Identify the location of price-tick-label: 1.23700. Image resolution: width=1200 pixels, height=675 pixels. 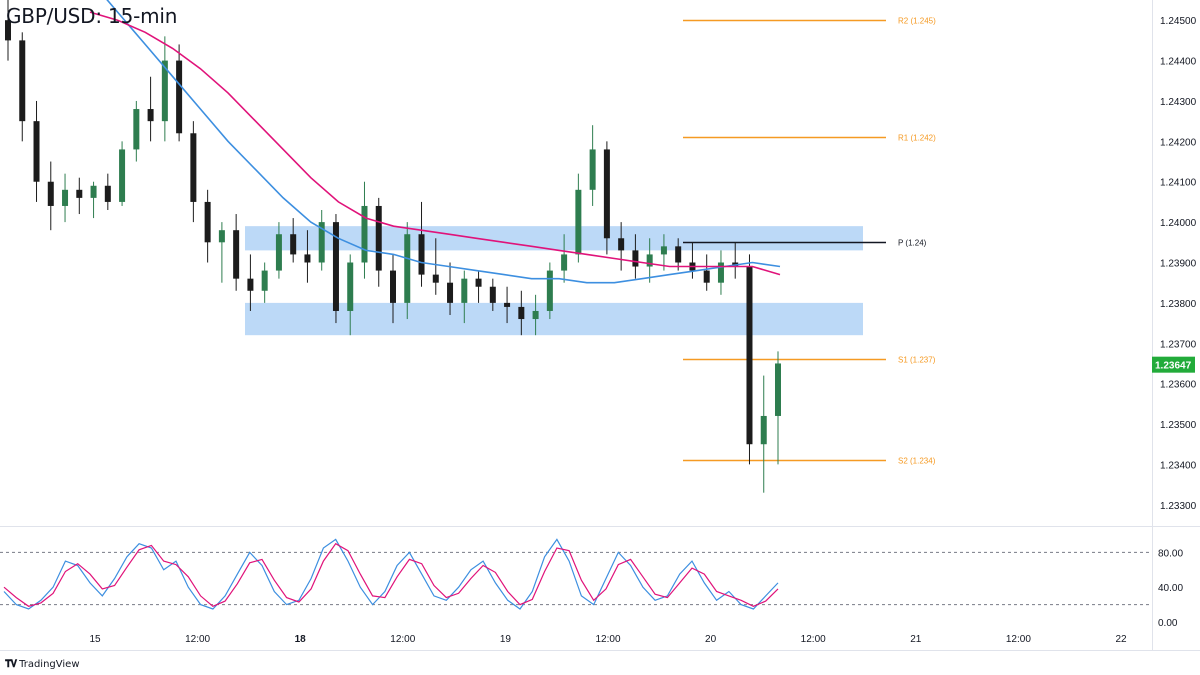
(1178, 344).